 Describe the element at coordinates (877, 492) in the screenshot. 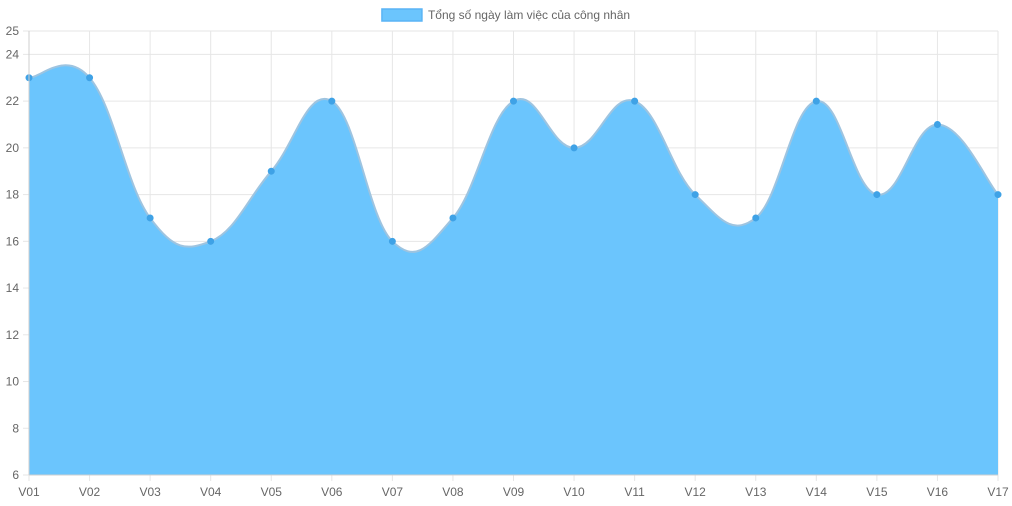

I see `x-tick-label: V15` at that location.